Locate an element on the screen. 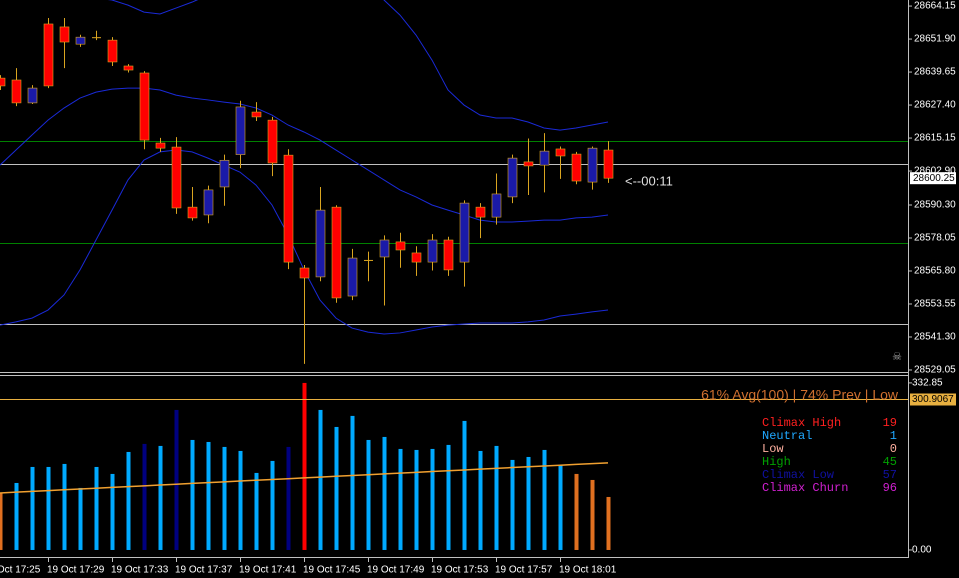 This screenshot has width=959, height=578. legend-label: Neutral is located at coordinates (787, 436).